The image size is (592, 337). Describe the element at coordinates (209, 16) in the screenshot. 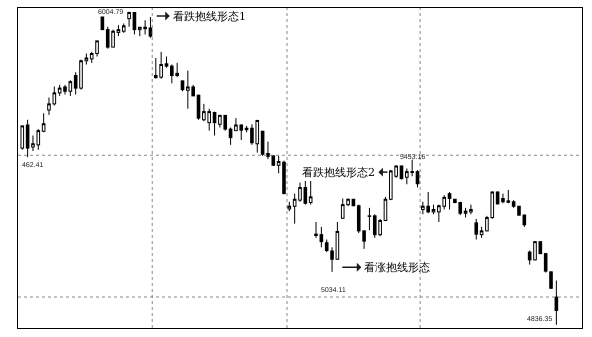

I see `annotation: 看跌抱线形态1` at that location.